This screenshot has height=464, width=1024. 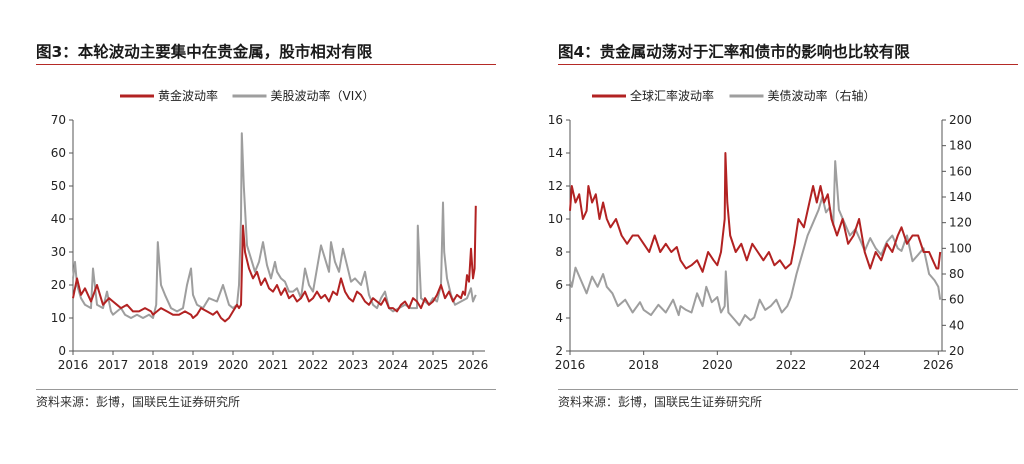 I want to click on y-tick-label: 8, so click(x=559, y=252).